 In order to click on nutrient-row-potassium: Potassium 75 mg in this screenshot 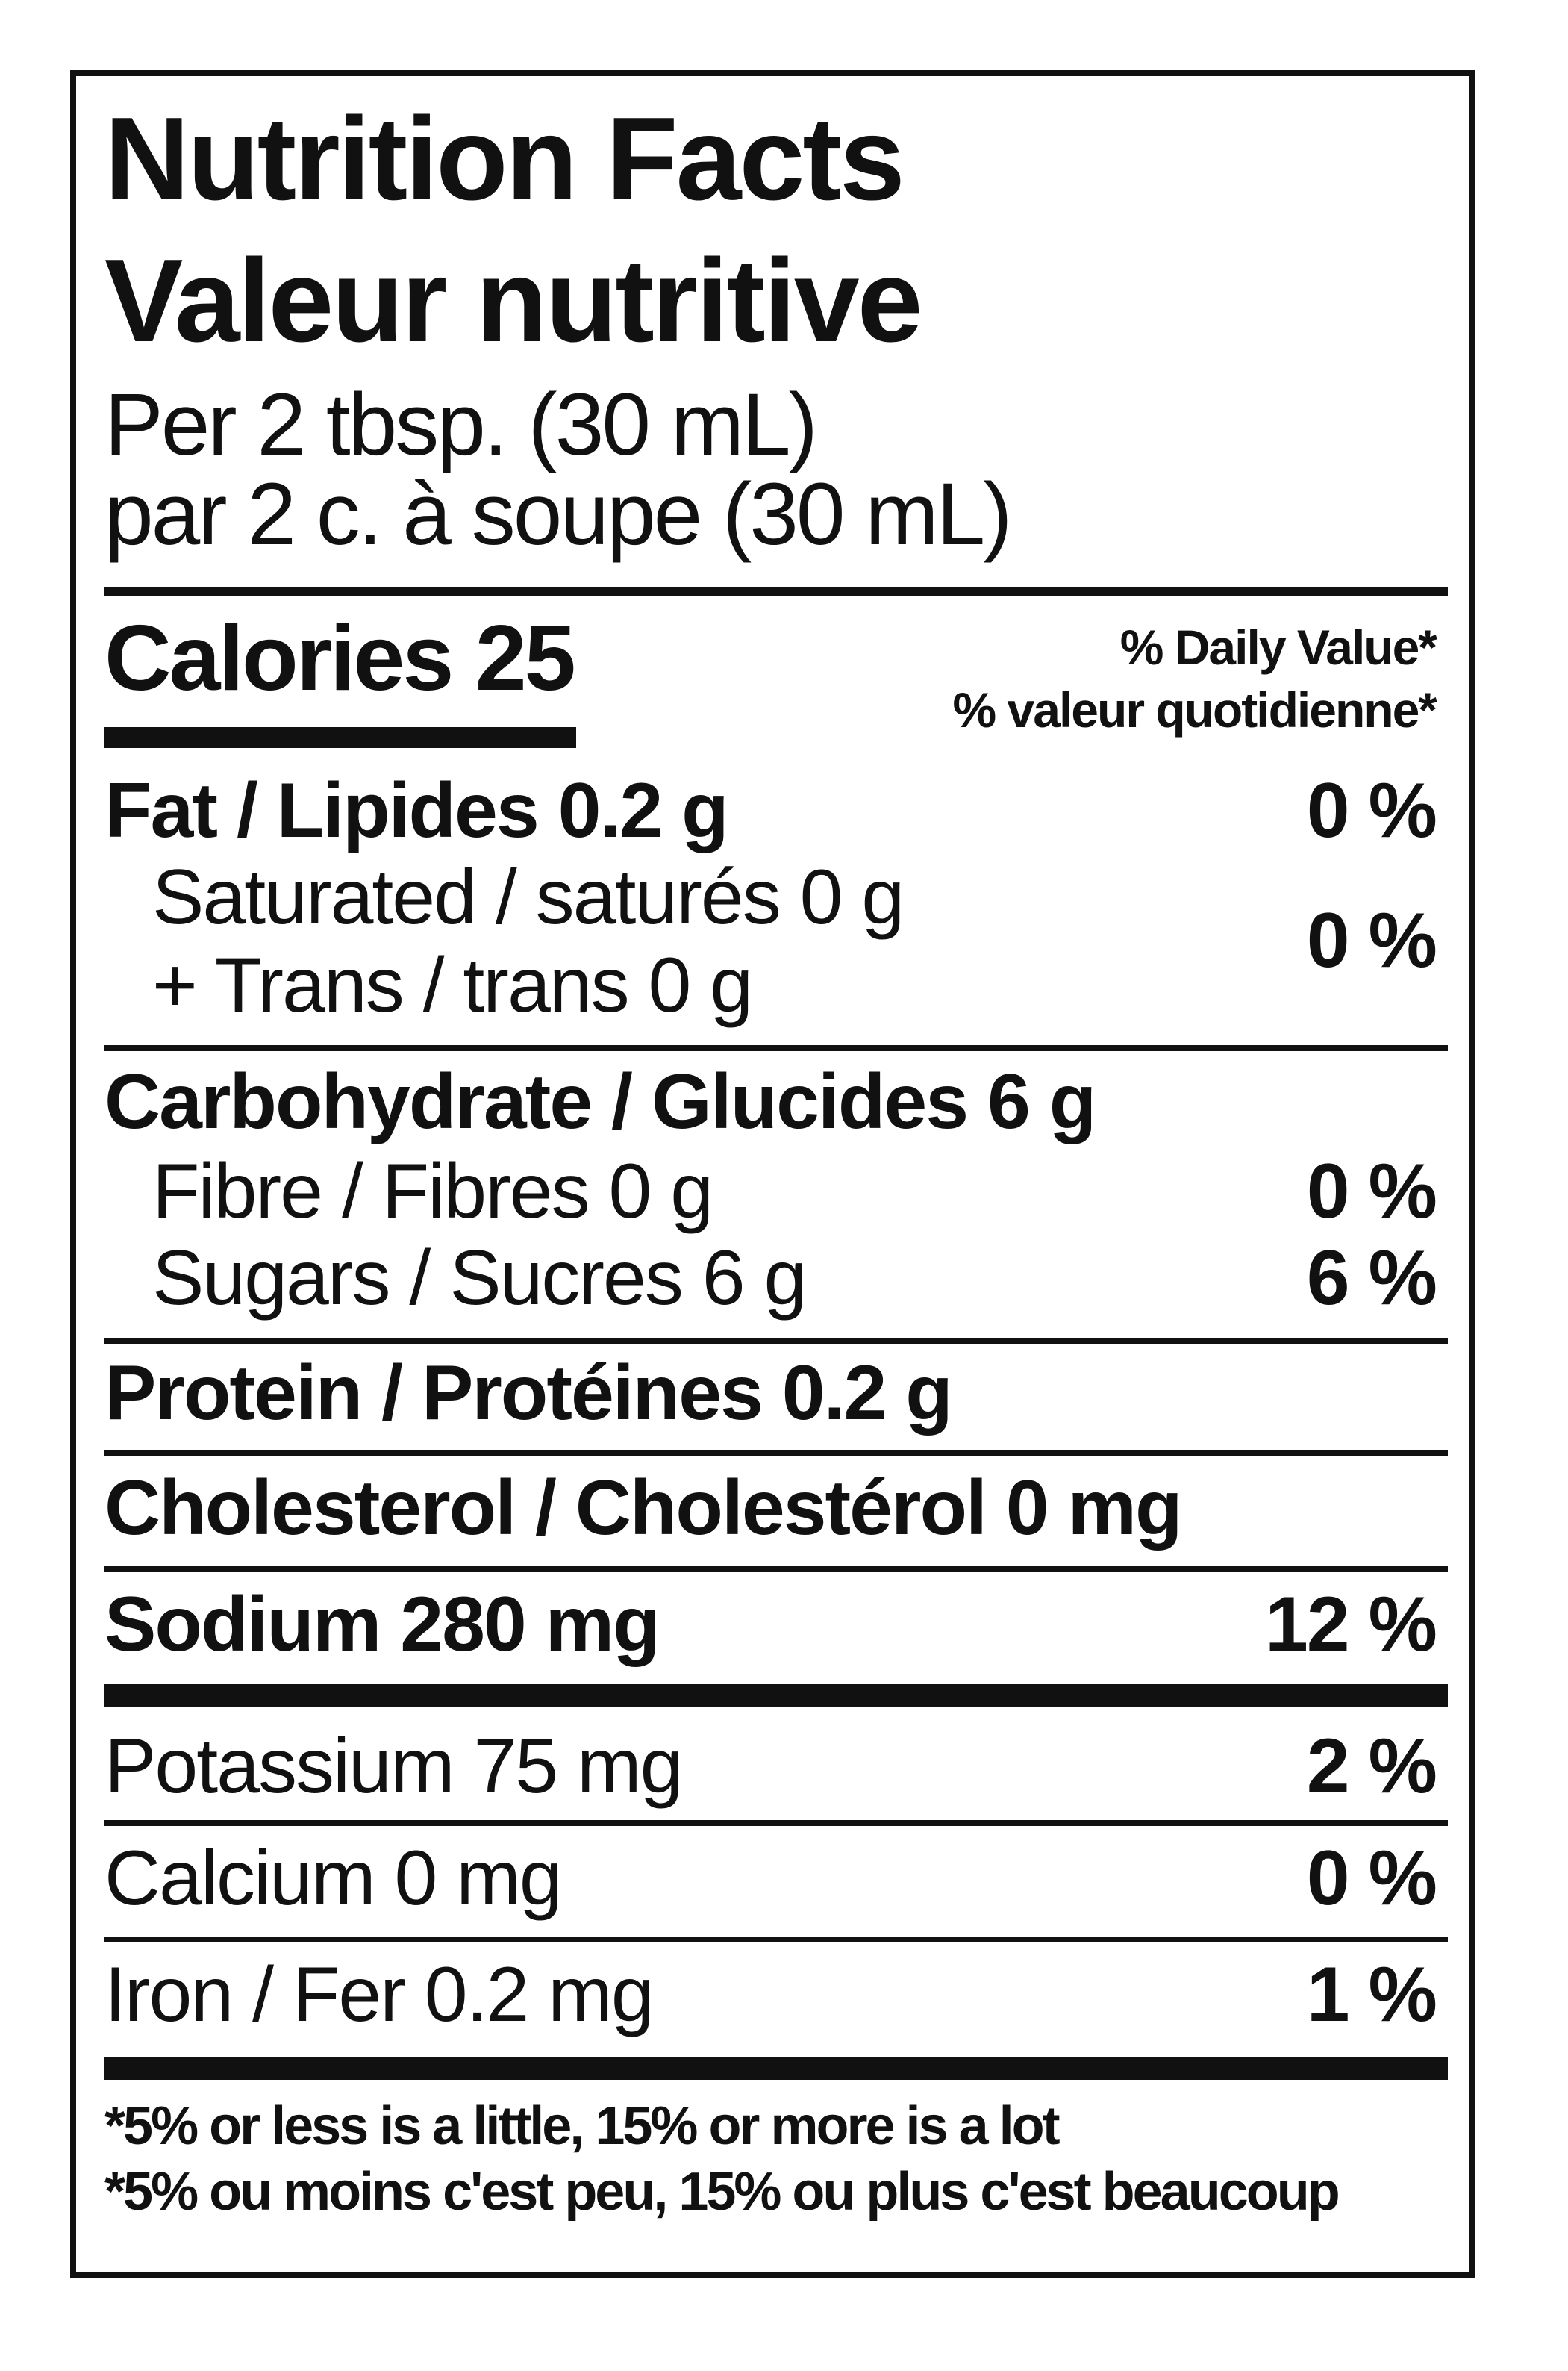, I will do `click(393, 1766)`.